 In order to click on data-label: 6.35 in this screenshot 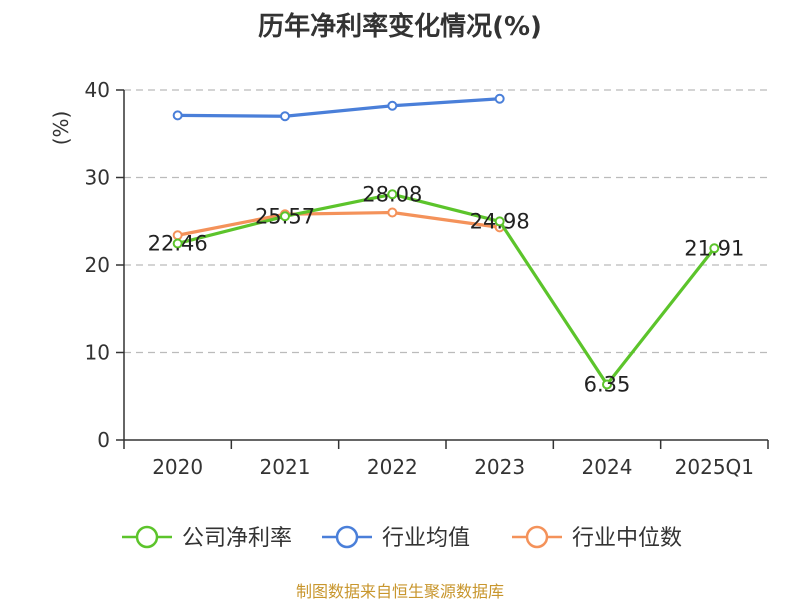, I will do `click(607, 384)`.